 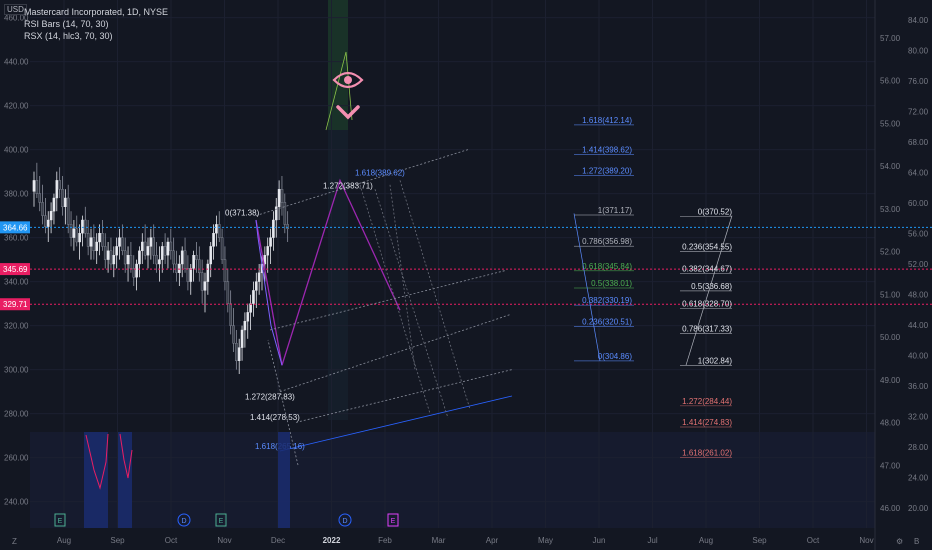 I want to click on timezone-icon: Z, so click(x=14, y=541).